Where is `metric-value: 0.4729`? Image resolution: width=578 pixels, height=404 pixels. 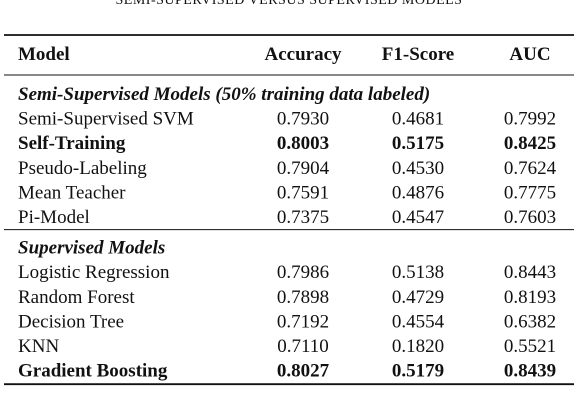 metric-value: 0.4729 is located at coordinates (418, 297).